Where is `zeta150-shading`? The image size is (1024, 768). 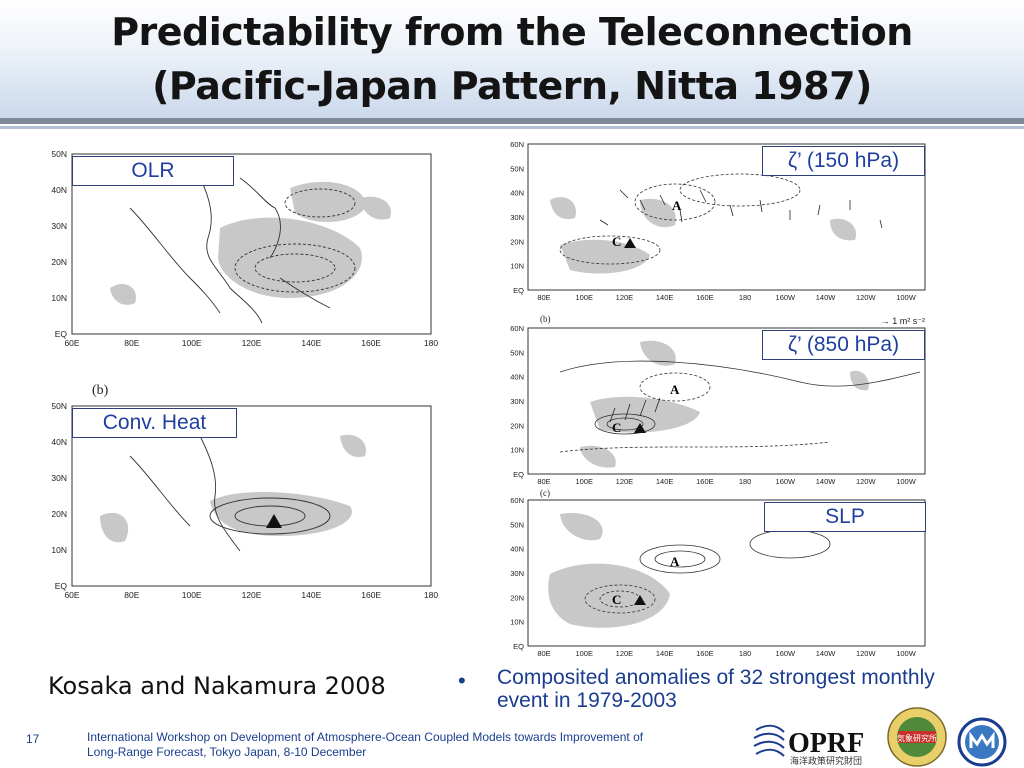
zeta150-shading is located at coordinates (703, 235).